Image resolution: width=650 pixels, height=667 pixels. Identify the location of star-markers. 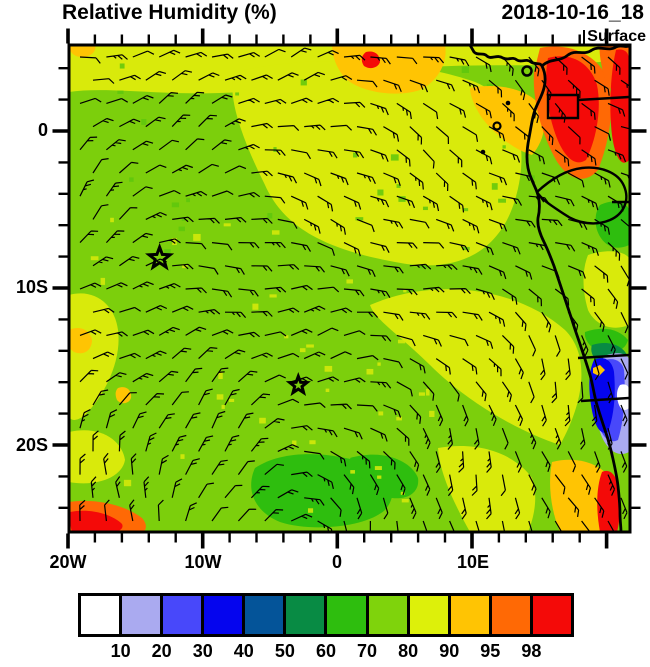
(228, 319).